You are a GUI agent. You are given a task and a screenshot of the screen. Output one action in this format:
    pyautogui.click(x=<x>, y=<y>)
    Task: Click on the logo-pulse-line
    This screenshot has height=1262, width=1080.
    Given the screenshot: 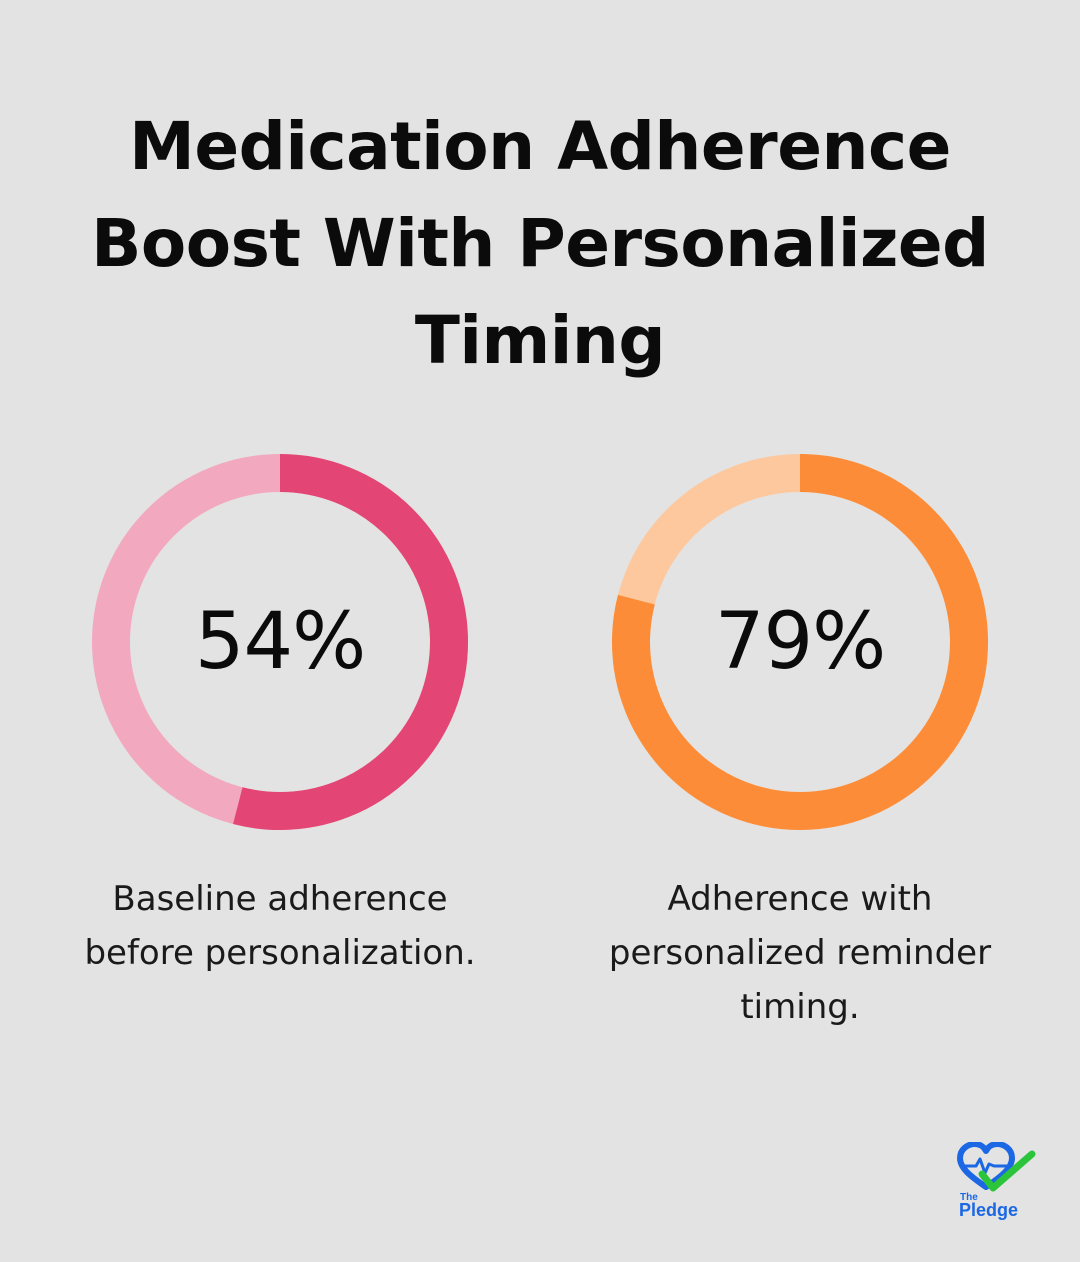 What is the action you would take?
    pyautogui.click(x=986, y=1166)
    